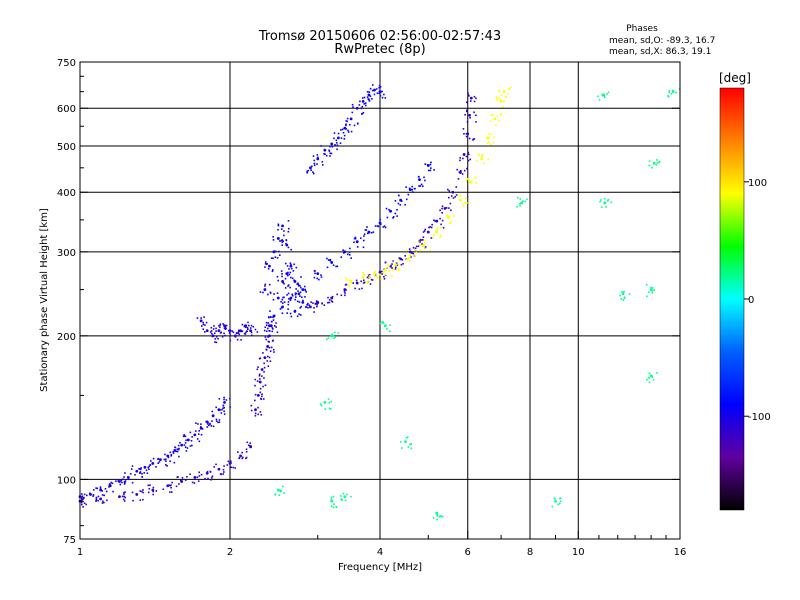 This screenshot has width=800, height=600. I want to click on phase-stats-o: mean, sd,O: -89.3, 16.7, so click(662, 41).